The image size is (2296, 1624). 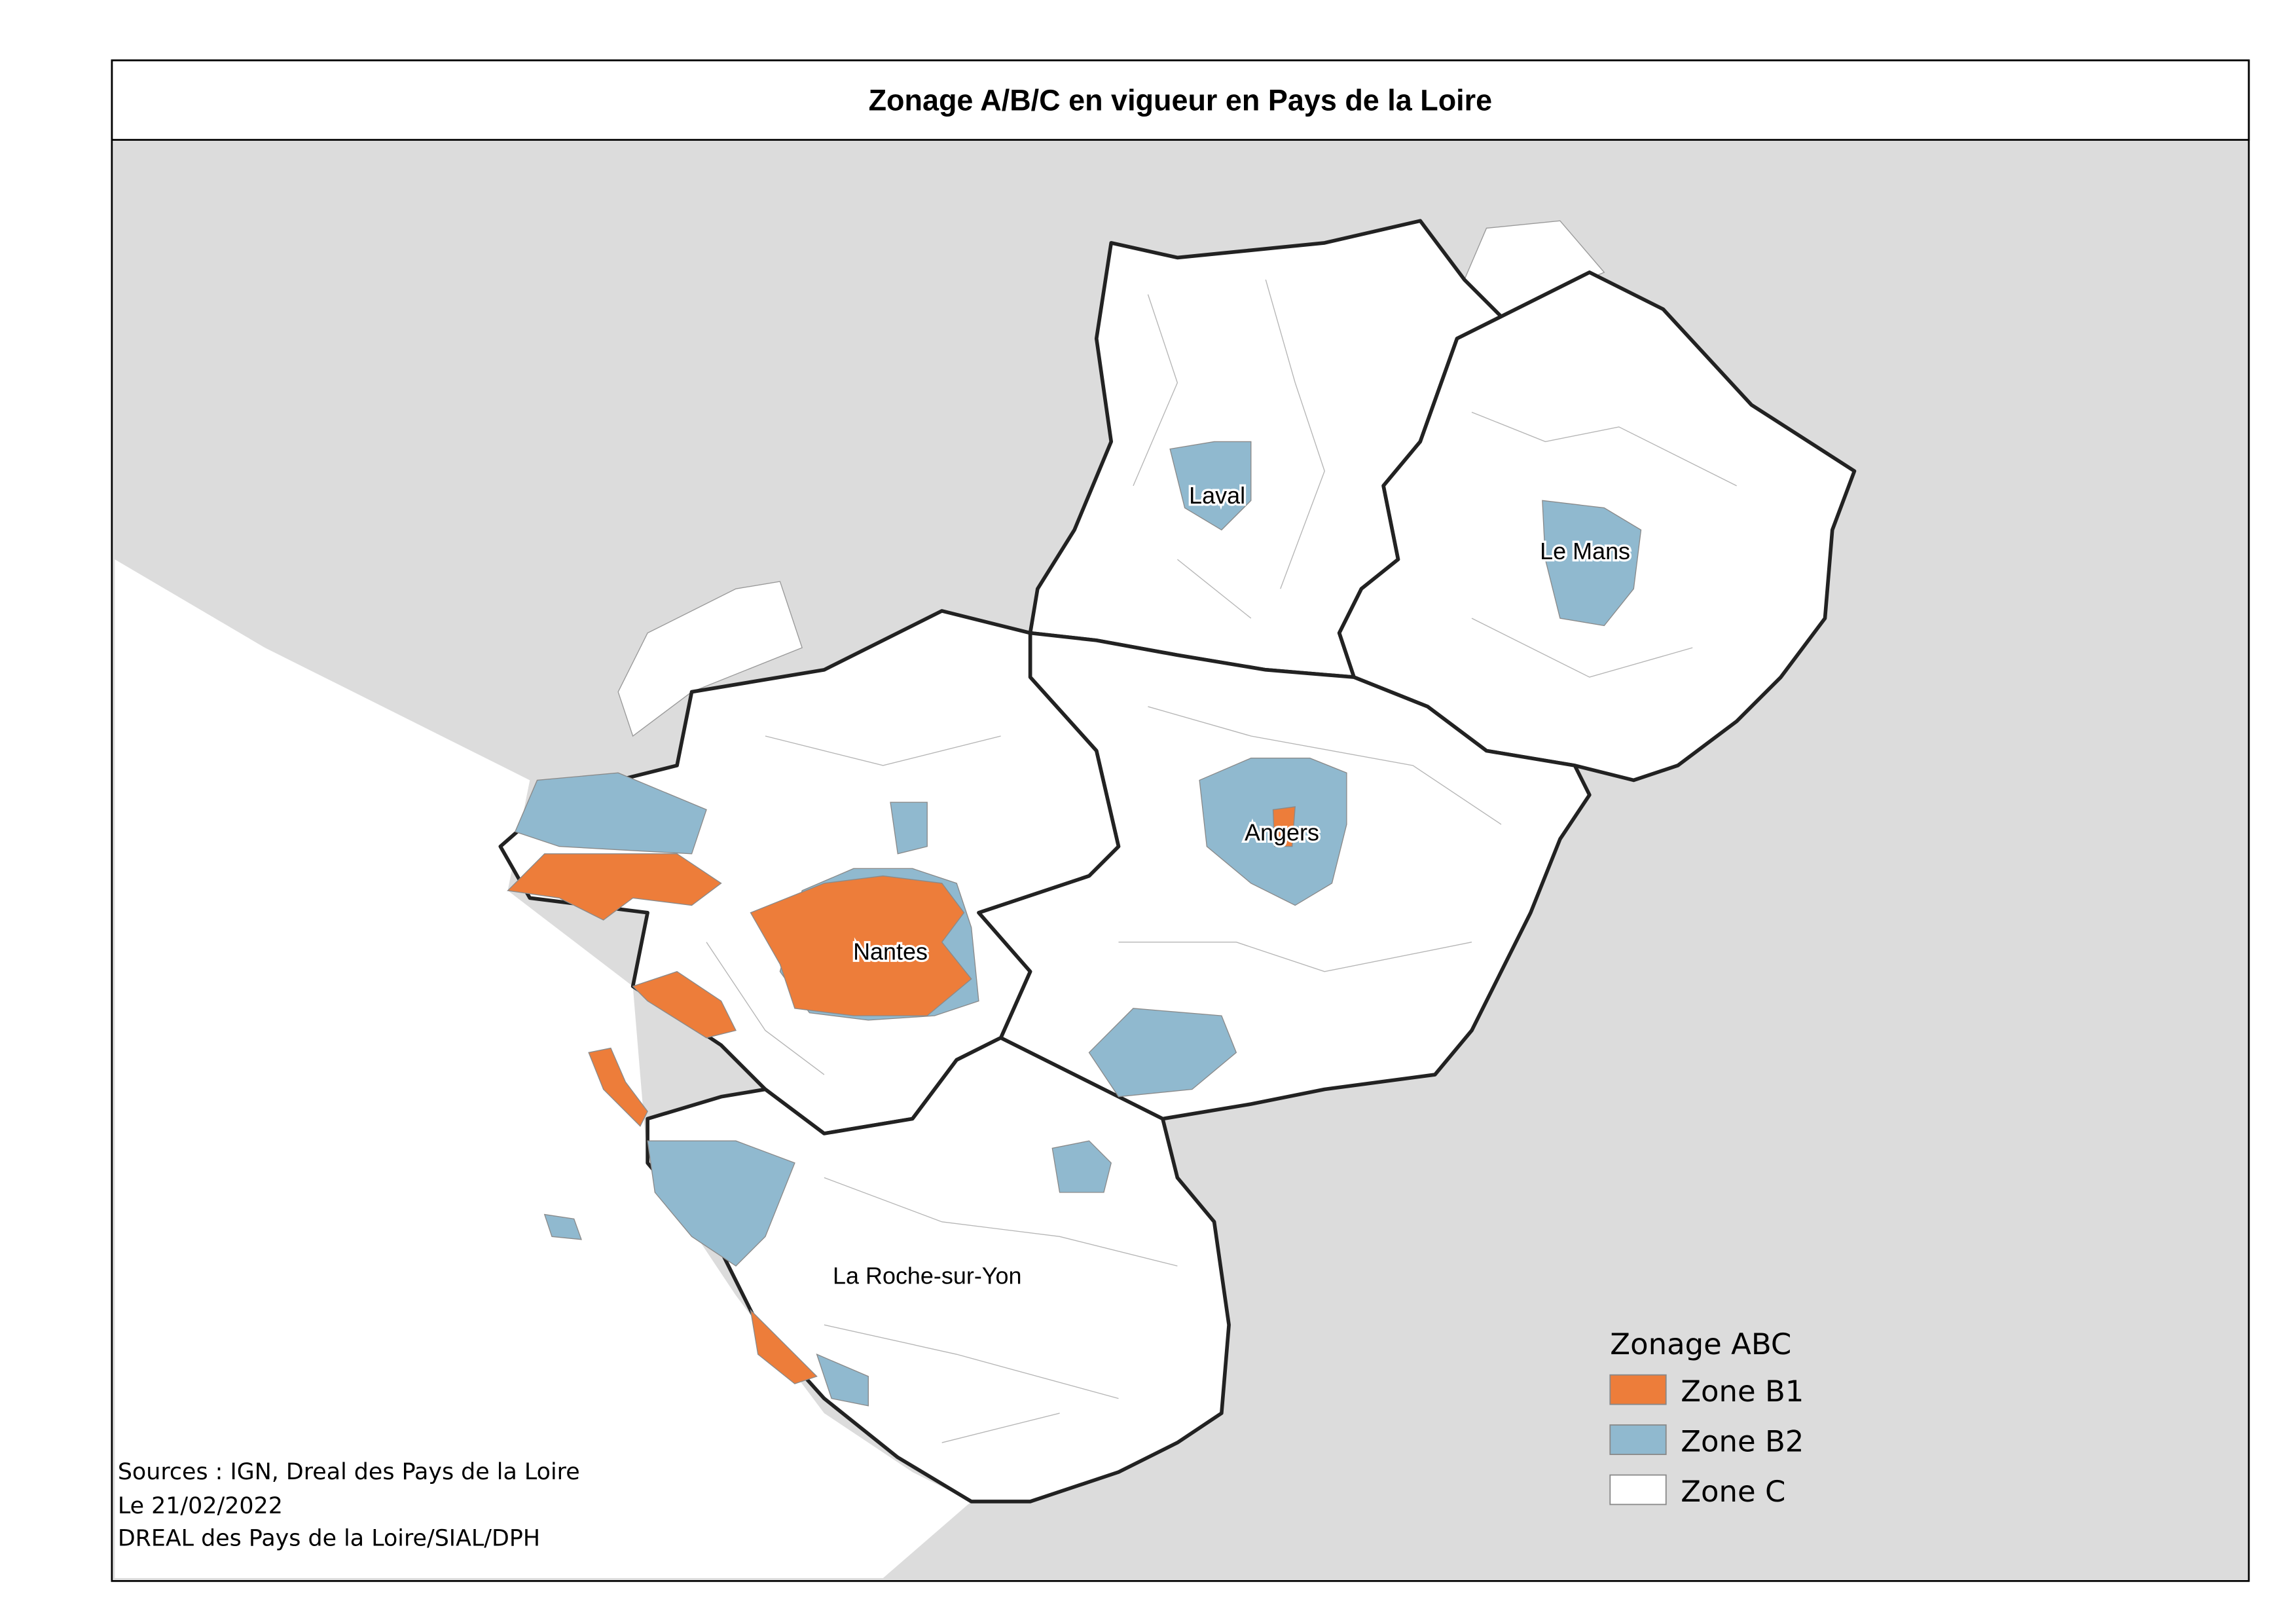 I want to click on city-label: Le Mans, so click(x=1585, y=551).